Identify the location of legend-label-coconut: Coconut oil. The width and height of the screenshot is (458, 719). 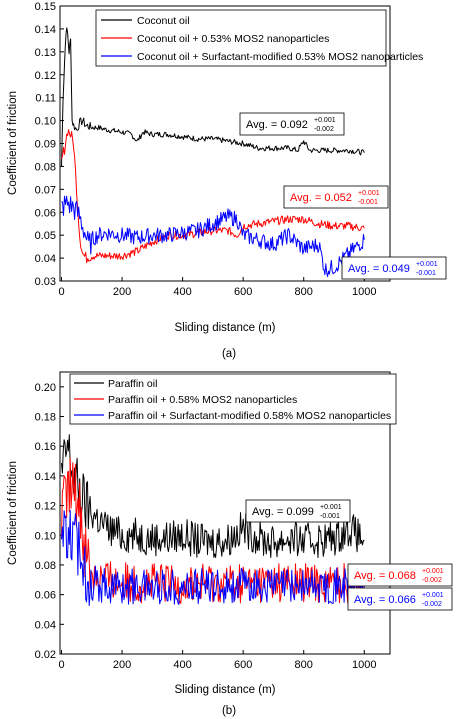
(163, 21).